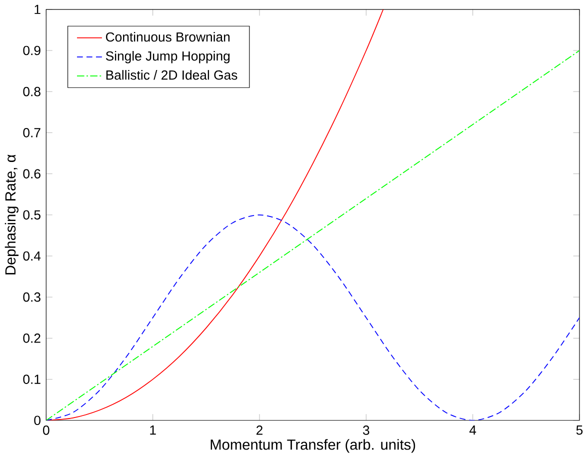 The width and height of the screenshot is (588, 458). Describe the element at coordinates (31, 379) in the screenshot. I see `y-tick-label: 0.1` at that location.